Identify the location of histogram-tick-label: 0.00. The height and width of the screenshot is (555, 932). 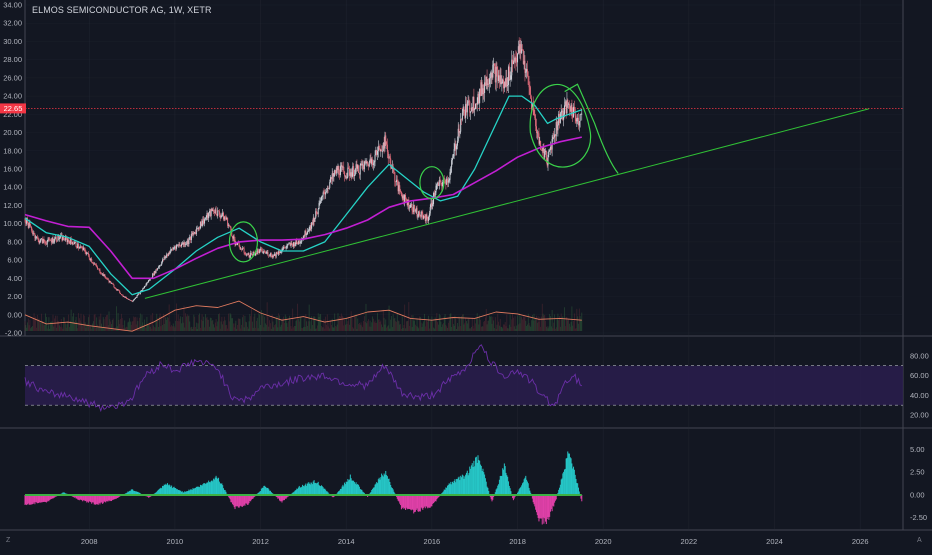
(917, 494).